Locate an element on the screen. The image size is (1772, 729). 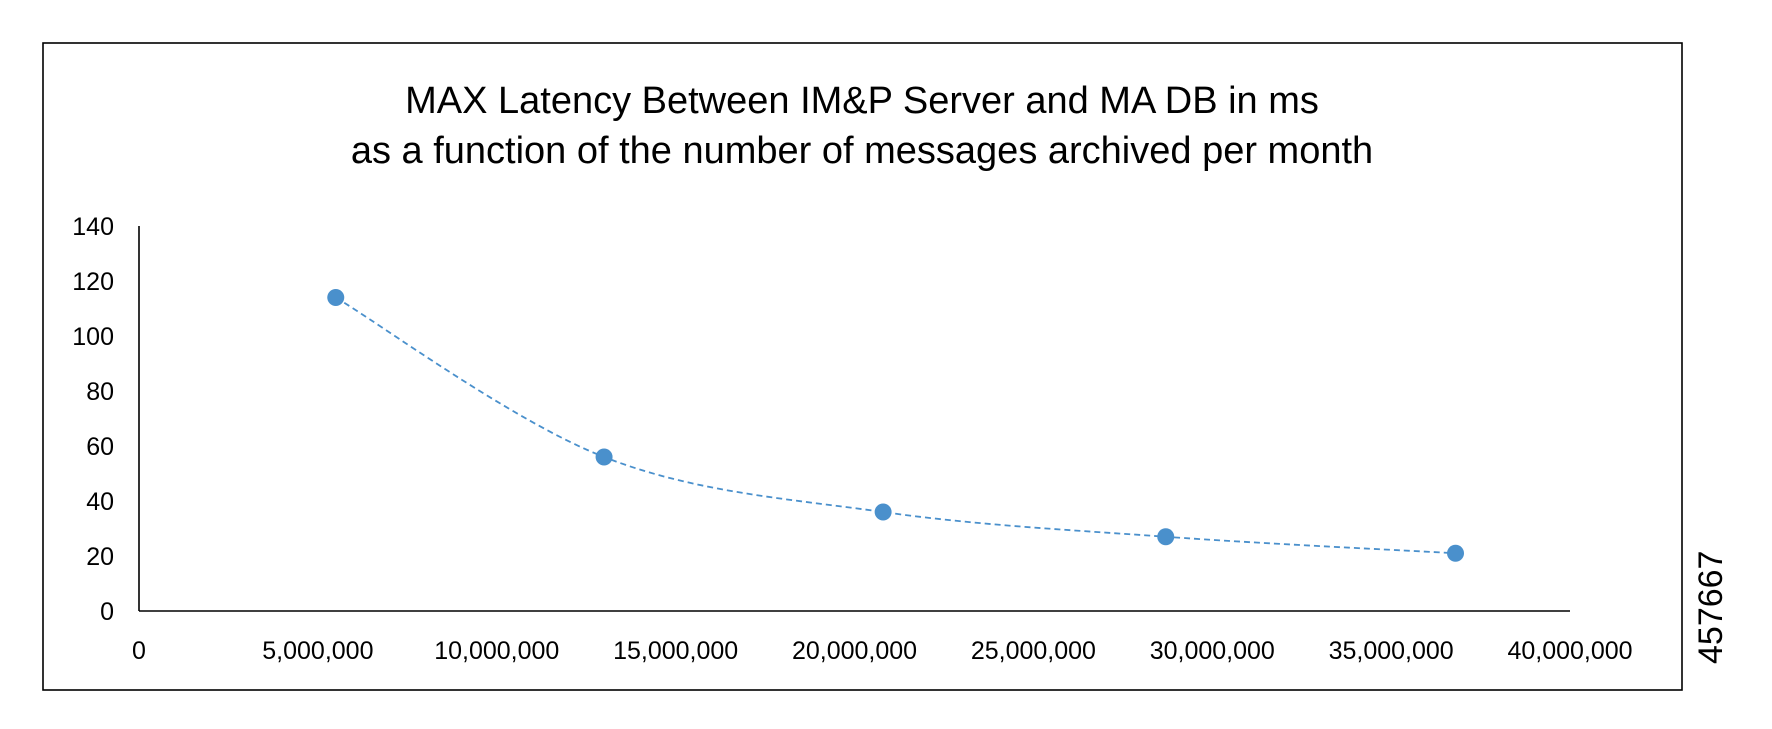
y-tick-label: 0 is located at coordinates (107, 612).